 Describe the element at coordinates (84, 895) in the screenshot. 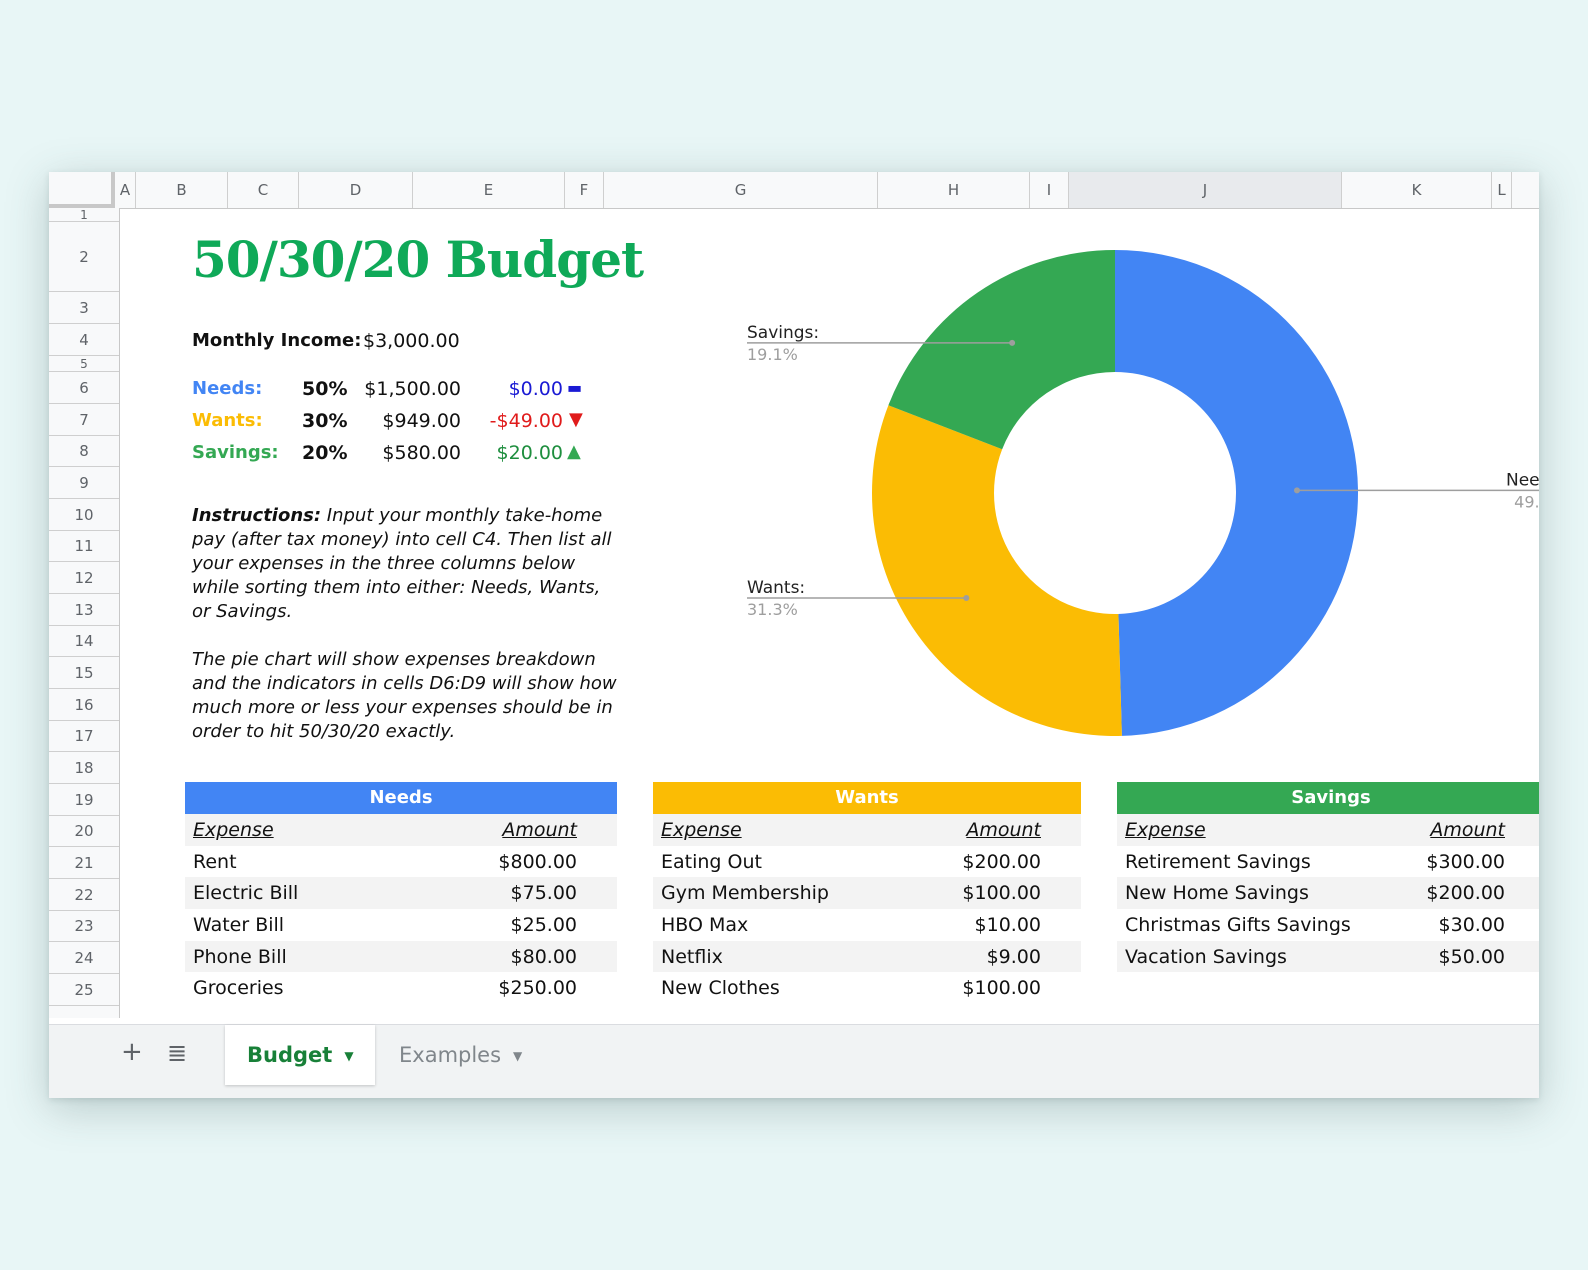

I see `row-header: 22` at that location.